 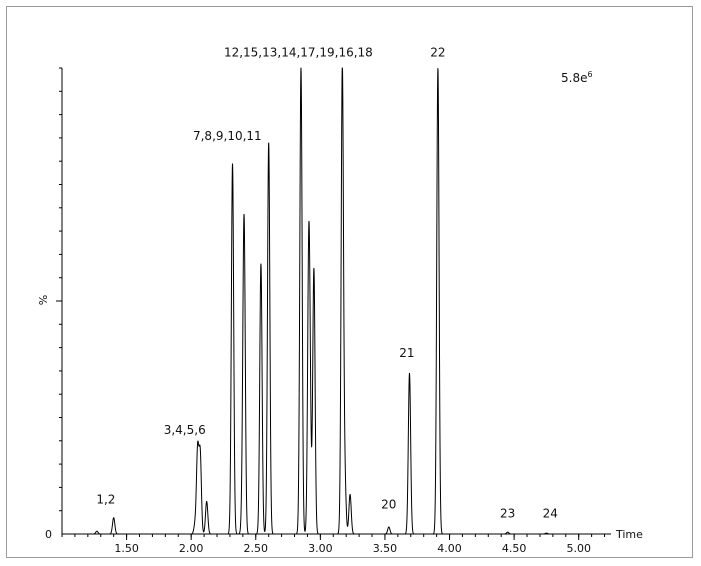 I want to click on x-tick-label: 3.50, so click(x=385, y=548).